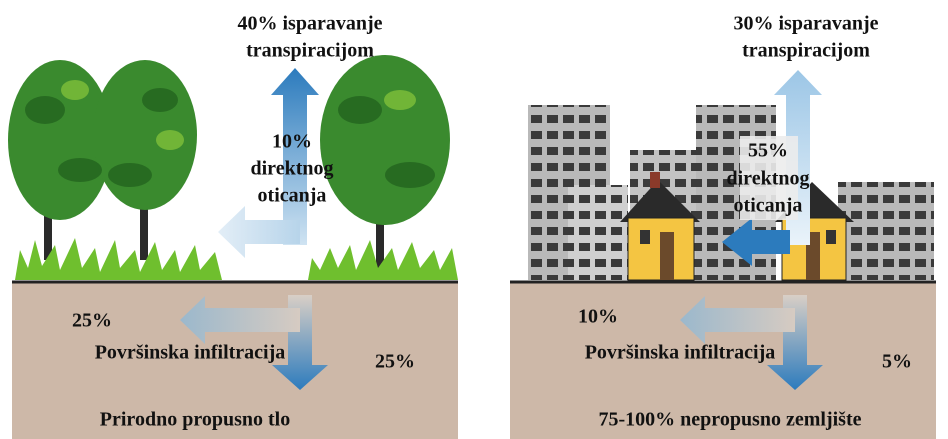 The image size is (948, 439). Describe the element at coordinates (897, 362) in the screenshot. I see `deep-percent: 5%` at that location.